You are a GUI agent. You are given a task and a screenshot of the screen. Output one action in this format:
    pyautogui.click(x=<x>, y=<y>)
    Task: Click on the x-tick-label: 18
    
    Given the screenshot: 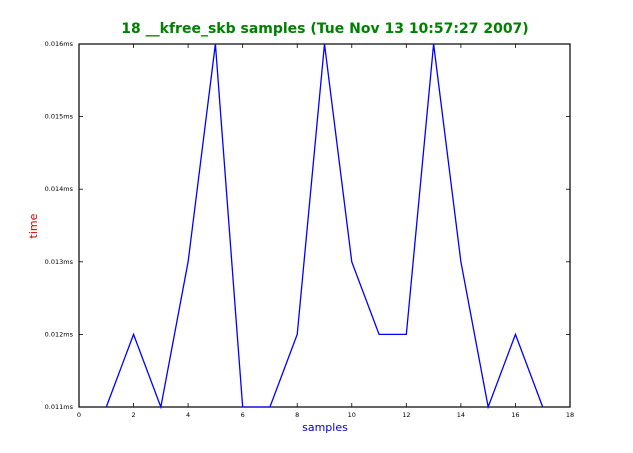 What is the action you would take?
    pyautogui.click(x=570, y=415)
    